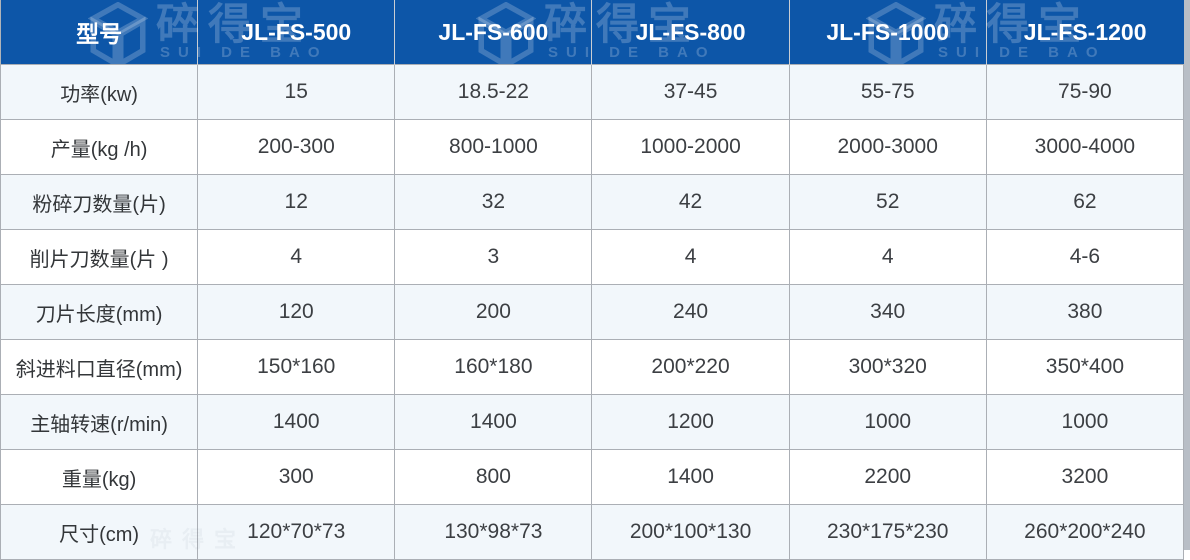  Describe the element at coordinates (296, 532) in the screenshot. I see `spec-value-cell: 120*70*73` at that location.